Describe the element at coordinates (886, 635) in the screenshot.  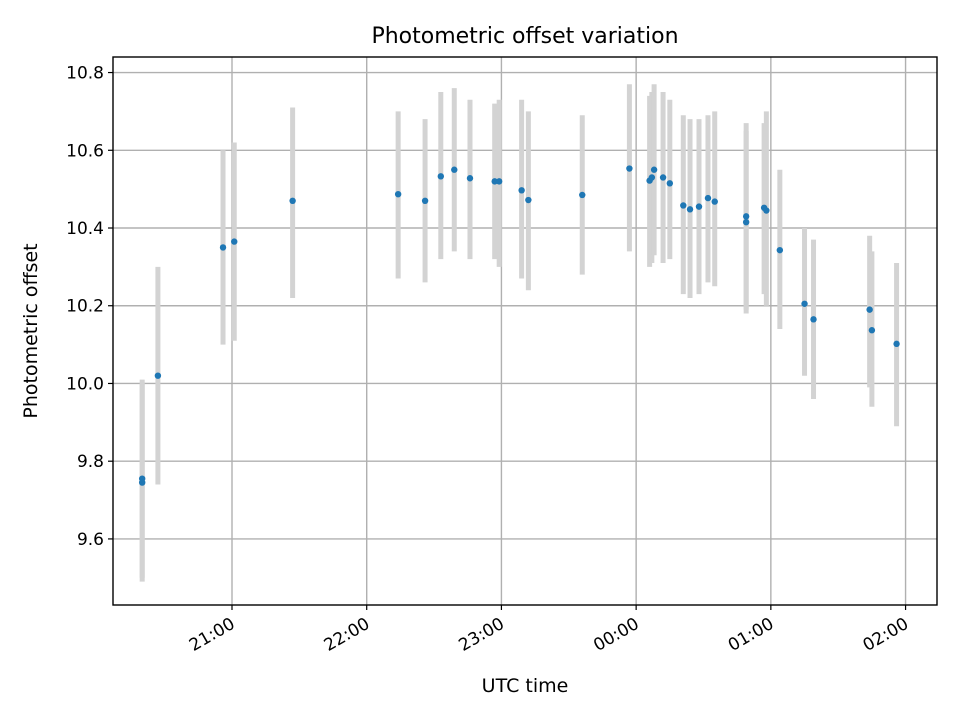
I see `x-tick-label: 02:00` at that location.